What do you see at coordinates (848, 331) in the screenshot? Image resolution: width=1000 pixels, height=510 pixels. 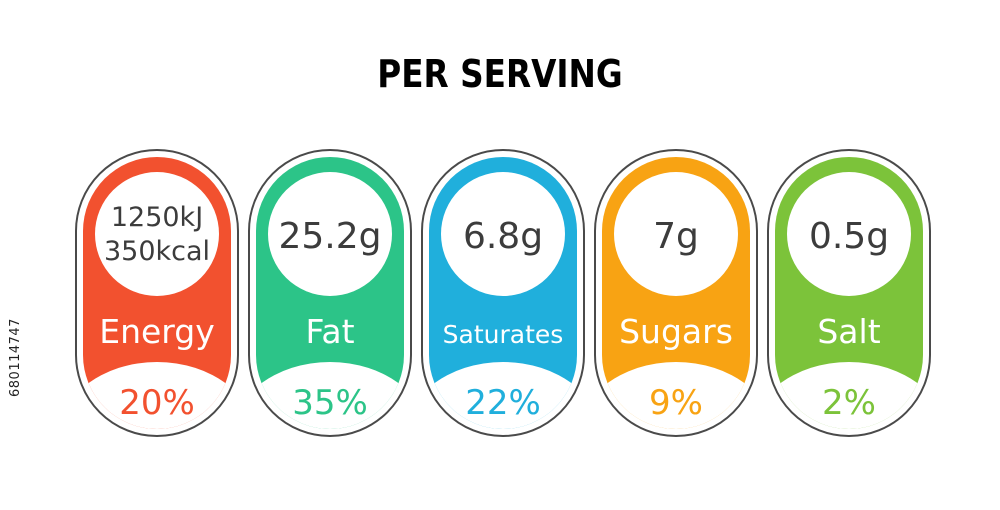 I see `nutrient-name: Salt` at bounding box center [848, 331].